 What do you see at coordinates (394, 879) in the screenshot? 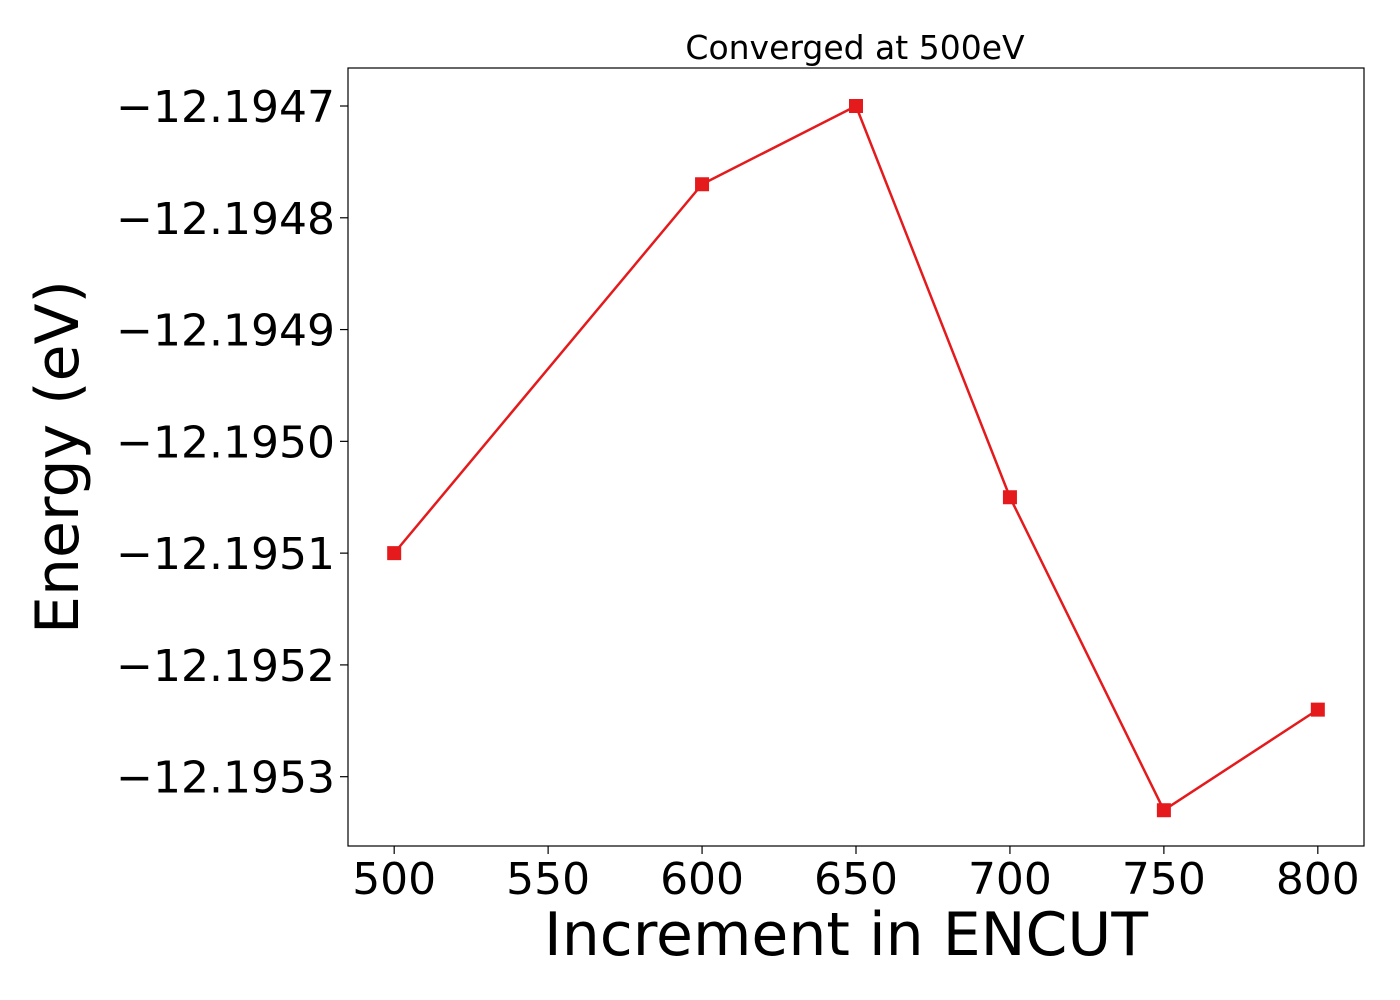
I see `x-tick-label: 500` at bounding box center [394, 879].